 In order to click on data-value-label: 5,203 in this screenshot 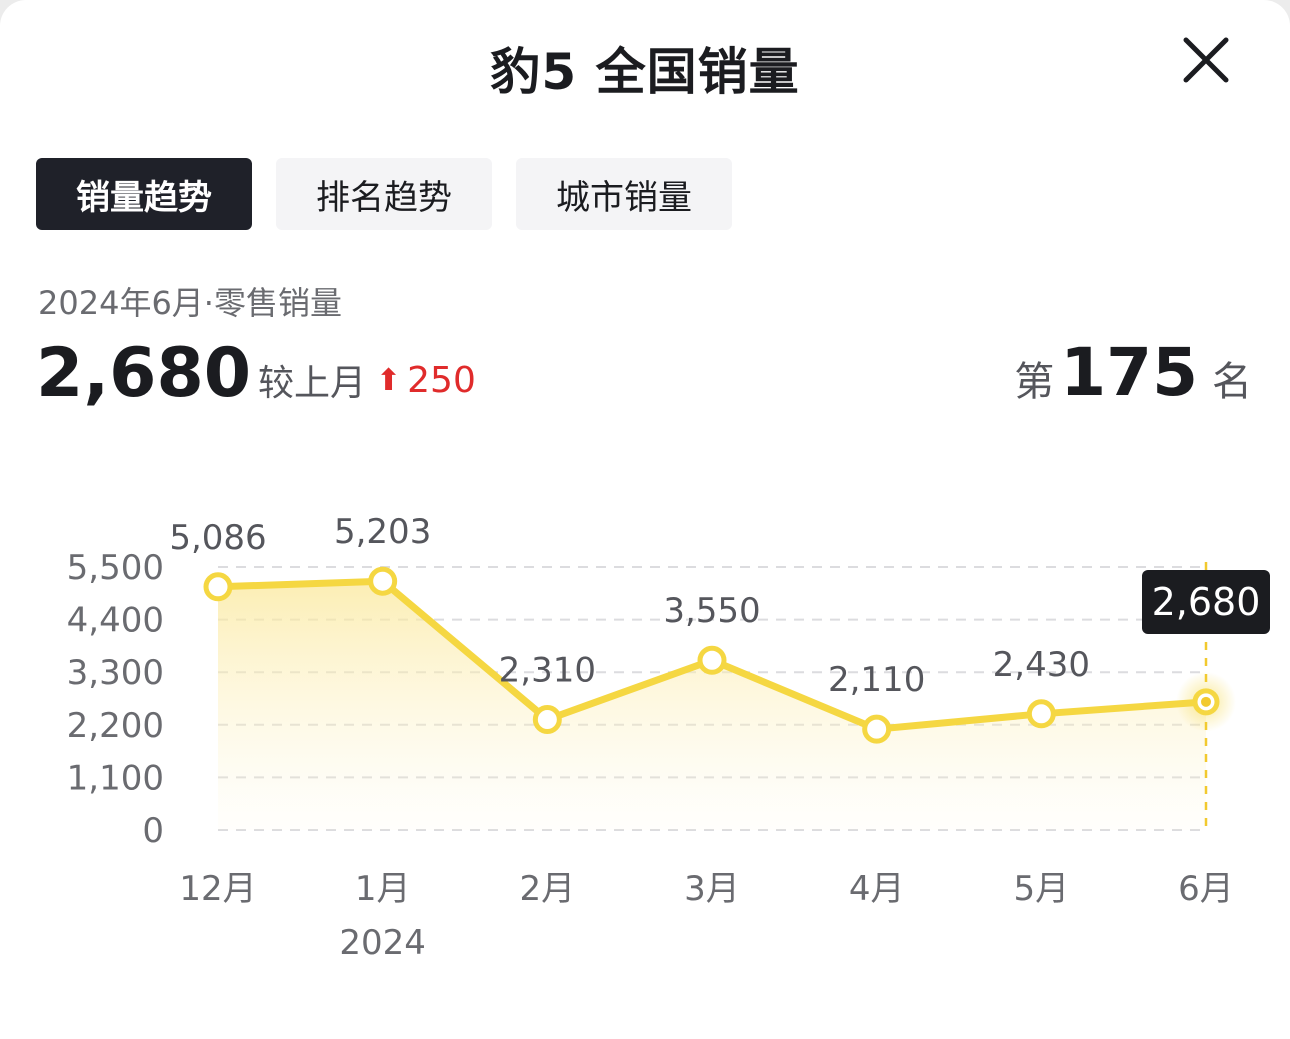, I will do `click(382, 532)`.